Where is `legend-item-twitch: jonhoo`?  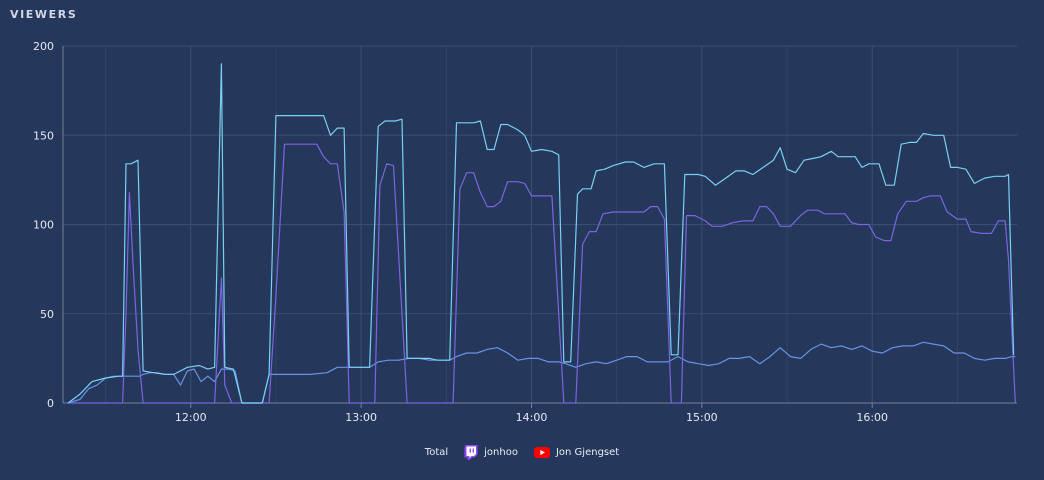 legend-item-twitch: jonhoo is located at coordinates (491, 452).